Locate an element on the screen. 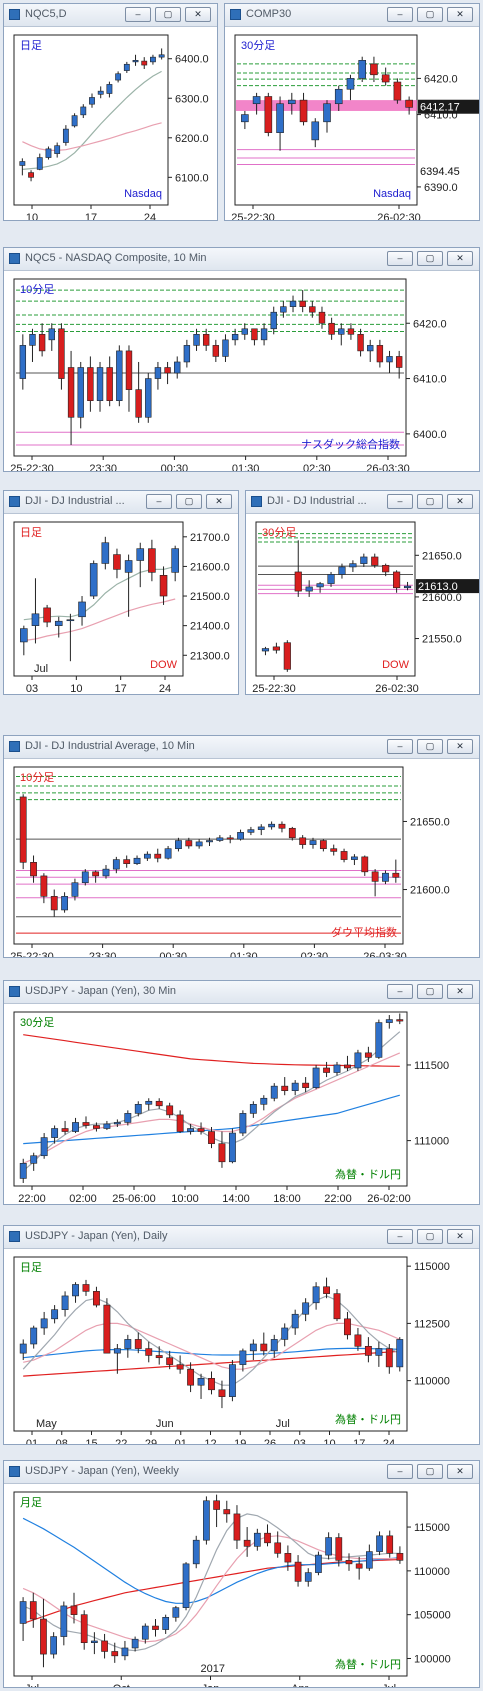 The width and height of the screenshot is (483, 1691). x-tick-label: 22:00 is located at coordinates (32, 1198).